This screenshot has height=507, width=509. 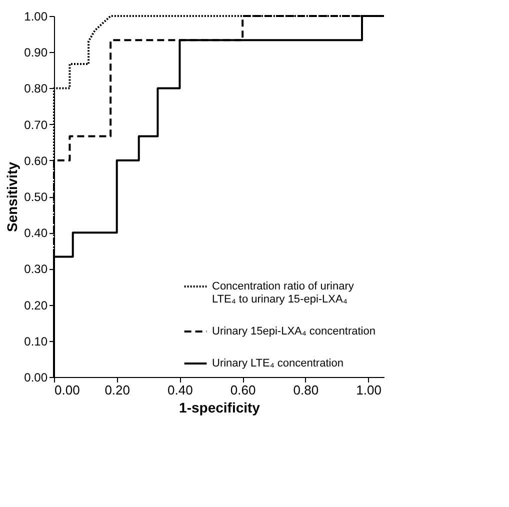 What do you see at coordinates (36, 197) in the screenshot?
I see `y-tick-label: 0.50` at bounding box center [36, 197].